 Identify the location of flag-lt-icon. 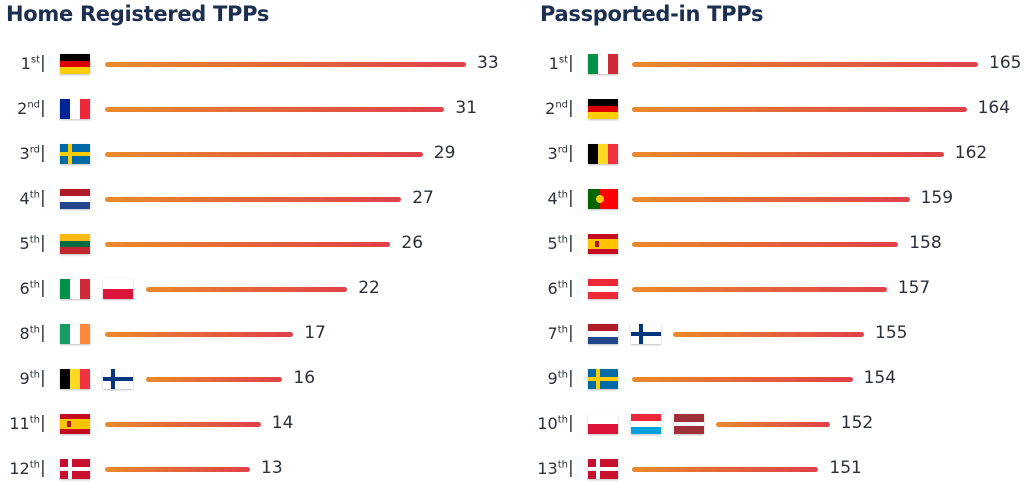
(75, 244).